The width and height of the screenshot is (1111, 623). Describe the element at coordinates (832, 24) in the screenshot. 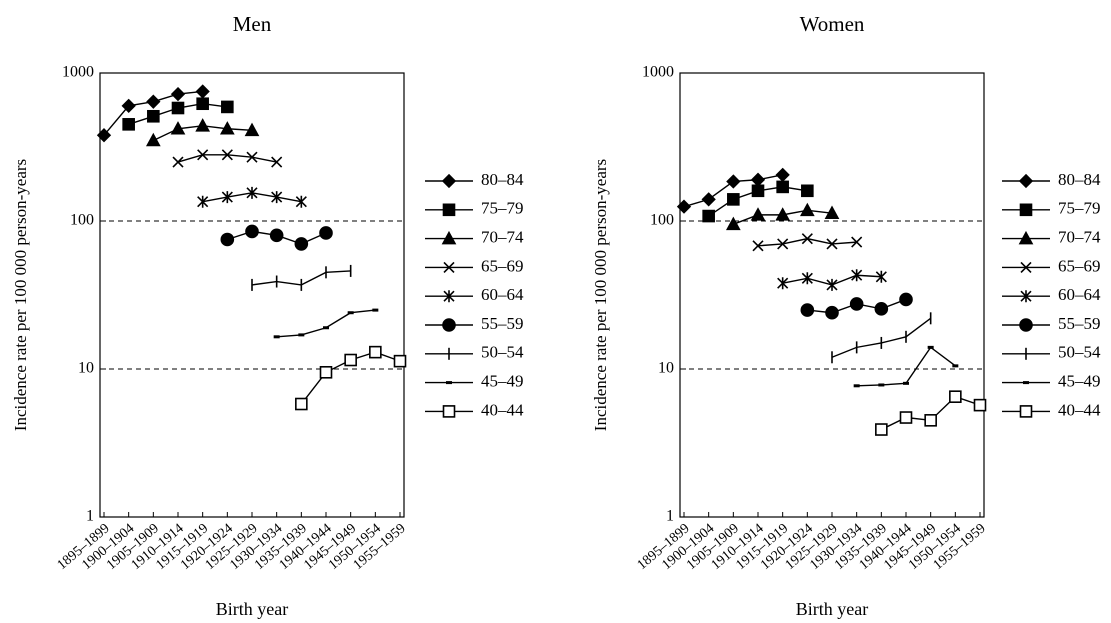

I see `panel-title: Women` at that location.